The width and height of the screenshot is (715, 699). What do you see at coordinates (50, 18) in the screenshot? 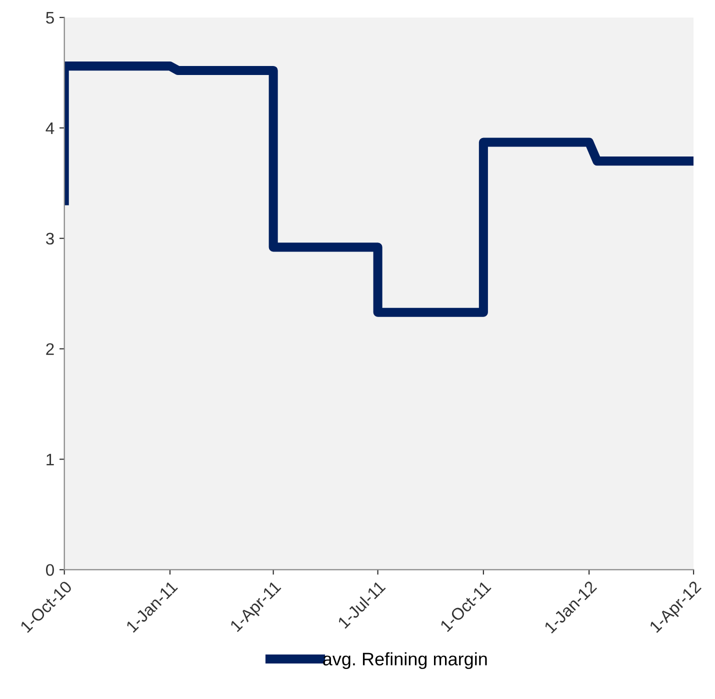
I see `y-tick-label: 5` at bounding box center [50, 18].